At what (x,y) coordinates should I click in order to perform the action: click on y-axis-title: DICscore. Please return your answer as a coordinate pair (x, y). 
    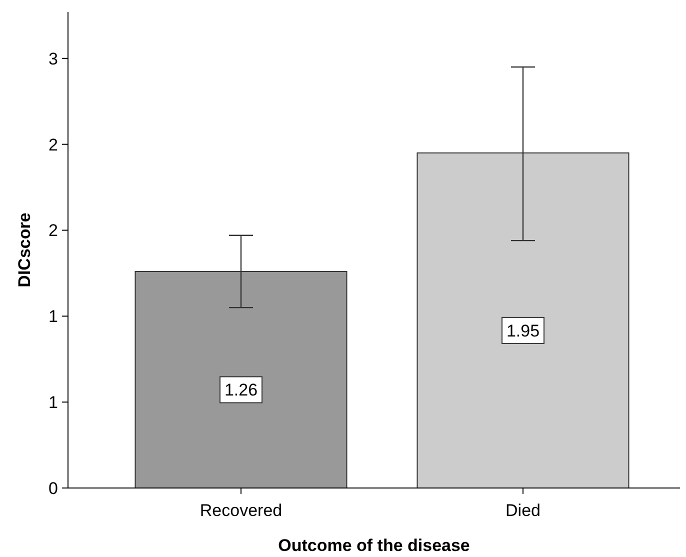
    Looking at the image, I should click on (24, 250).